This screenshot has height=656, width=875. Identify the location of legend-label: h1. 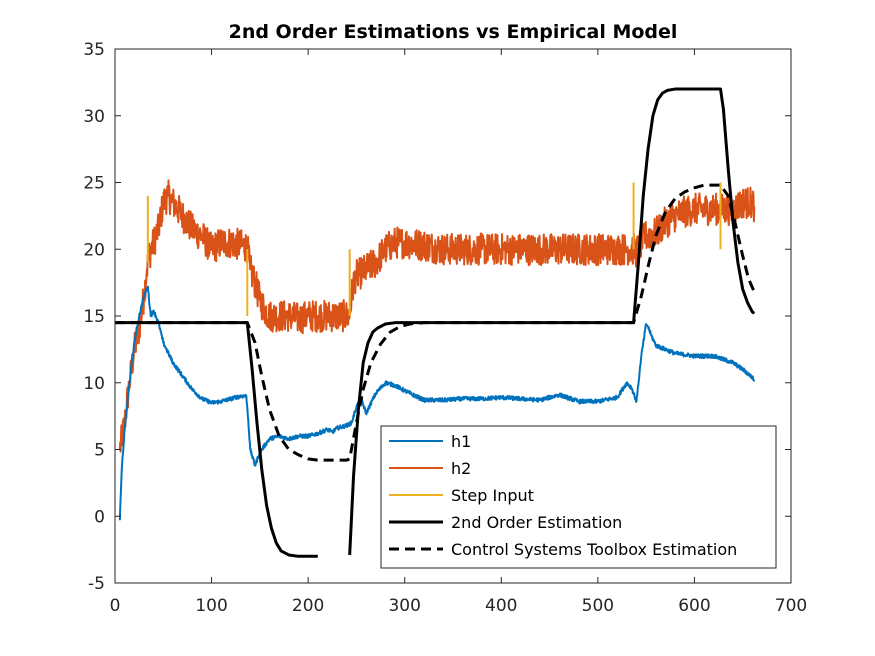
(461, 441).